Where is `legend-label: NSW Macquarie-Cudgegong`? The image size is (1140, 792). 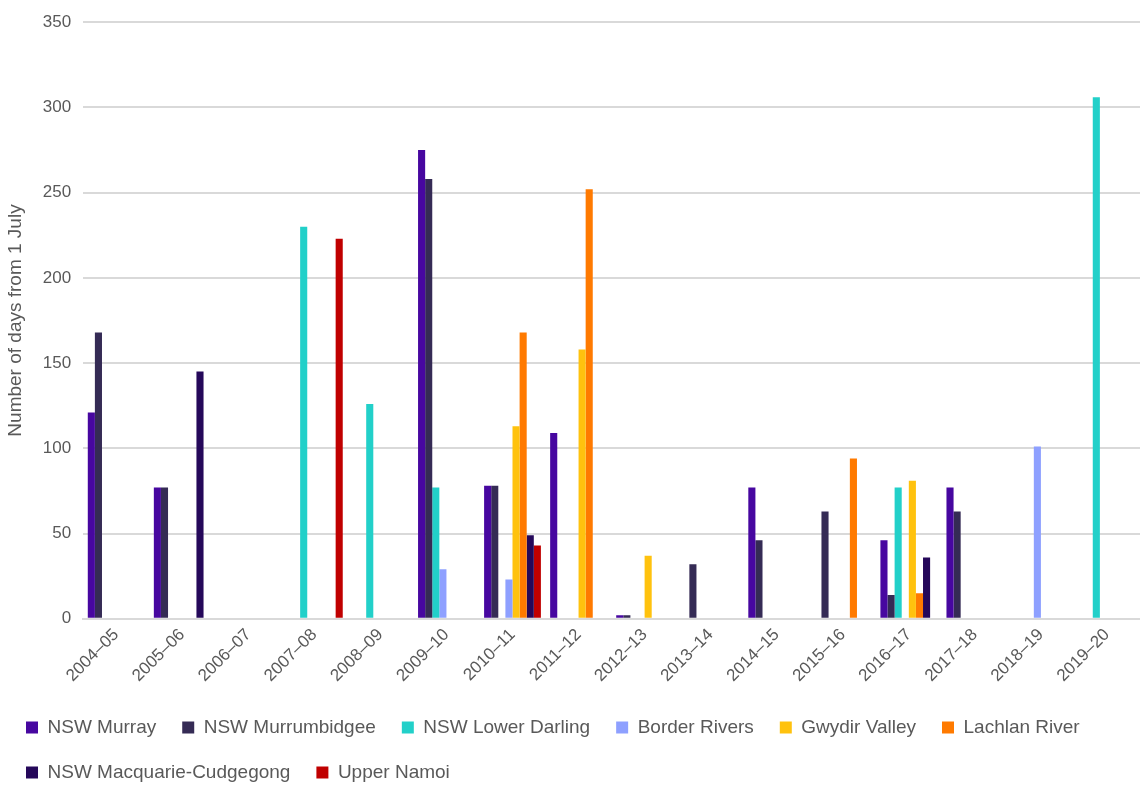 legend-label: NSW Macquarie-Cudgegong is located at coordinates (169, 771).